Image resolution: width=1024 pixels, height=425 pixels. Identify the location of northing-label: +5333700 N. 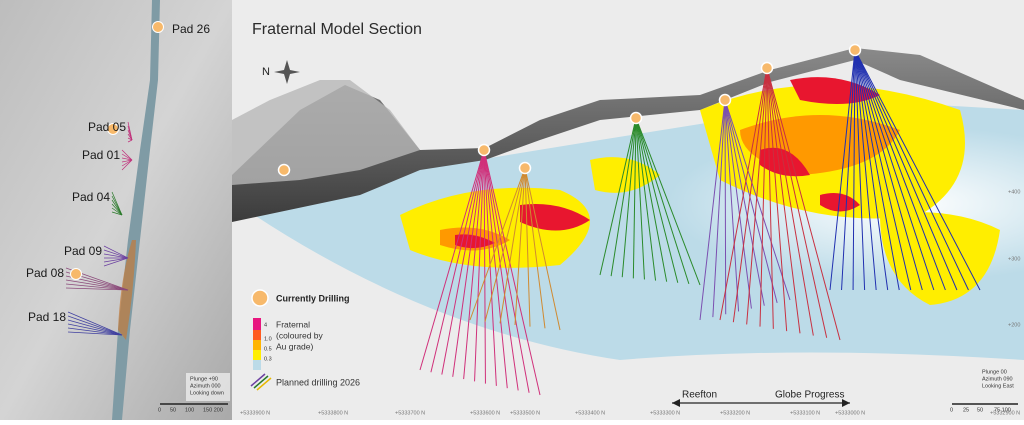
(410, 413).